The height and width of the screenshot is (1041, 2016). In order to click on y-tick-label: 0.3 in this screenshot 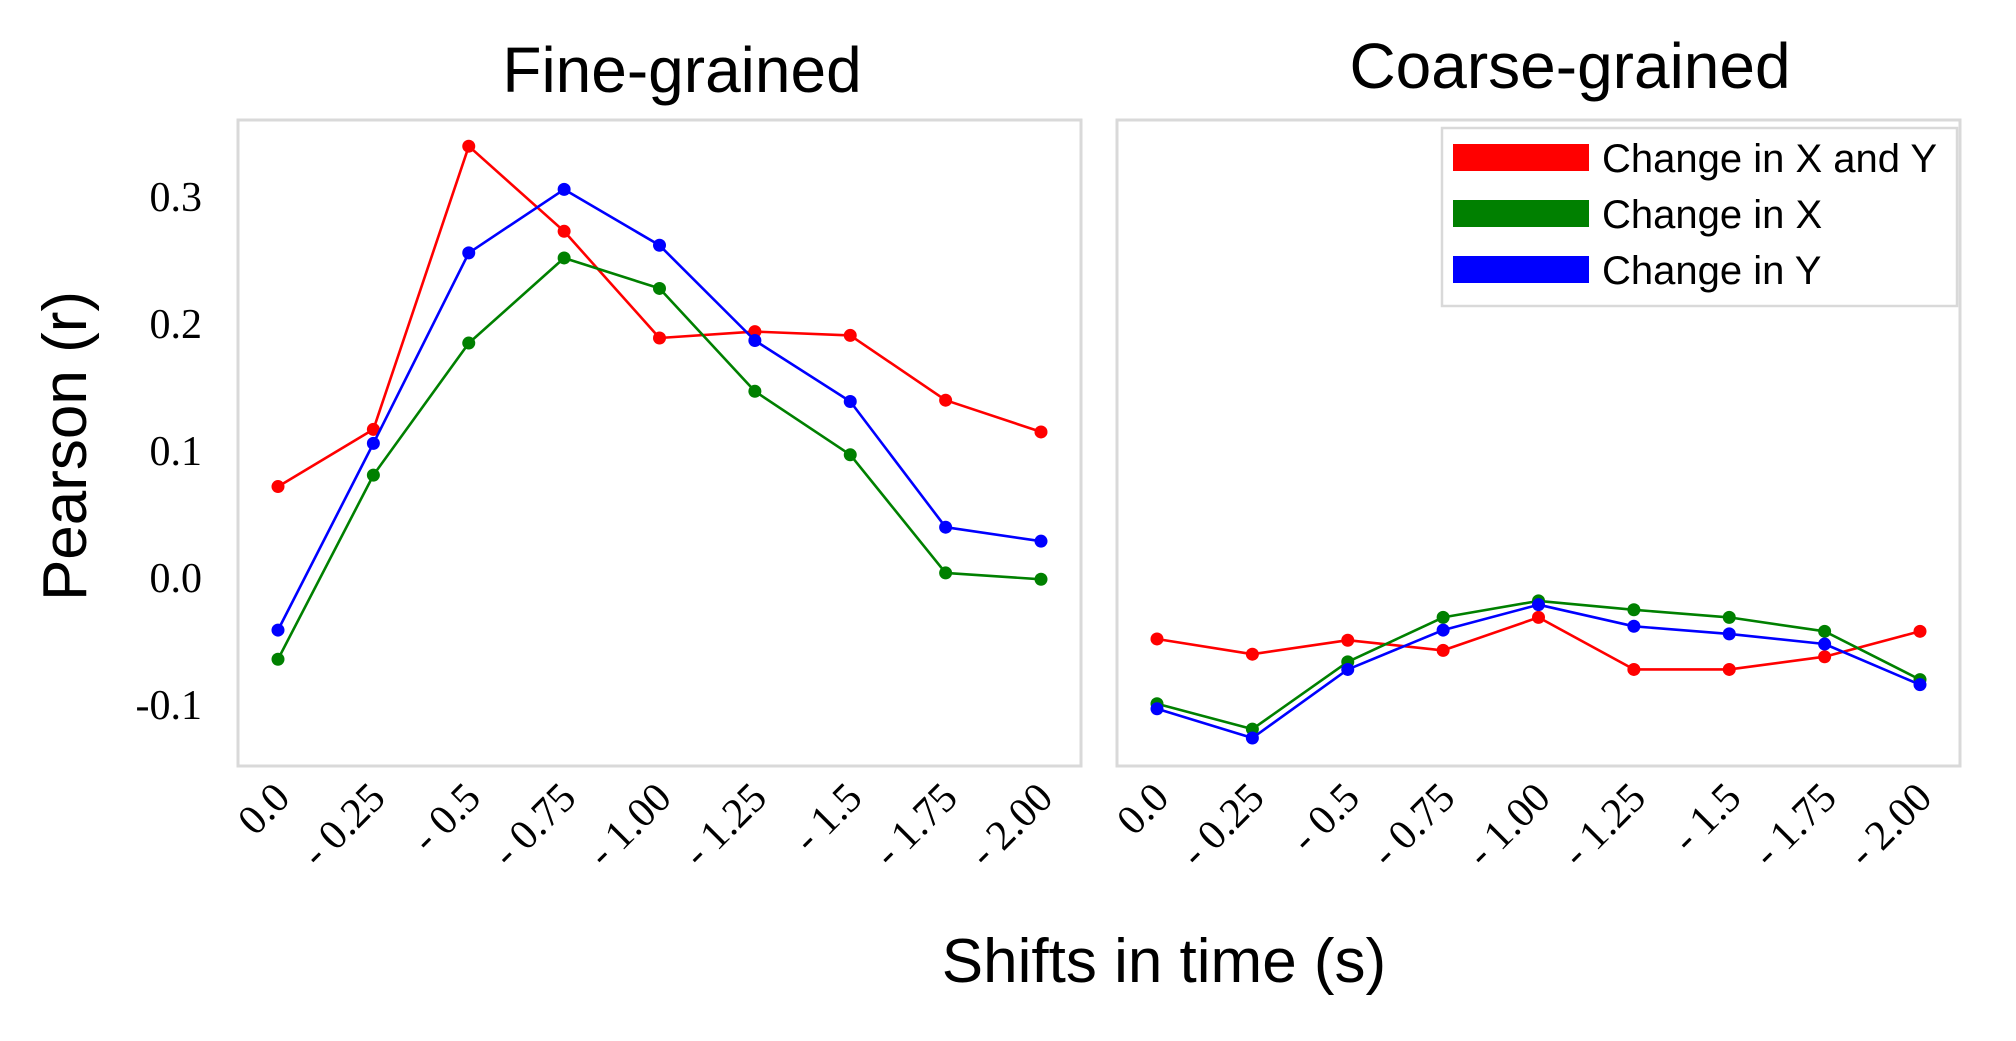, I will do `click(176, 198)`.